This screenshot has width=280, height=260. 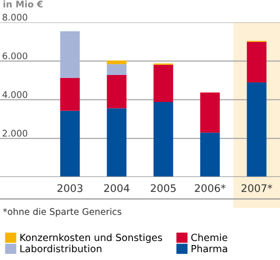 I want to click on legend-label: Labordistribution, so click(x=61, y=248).